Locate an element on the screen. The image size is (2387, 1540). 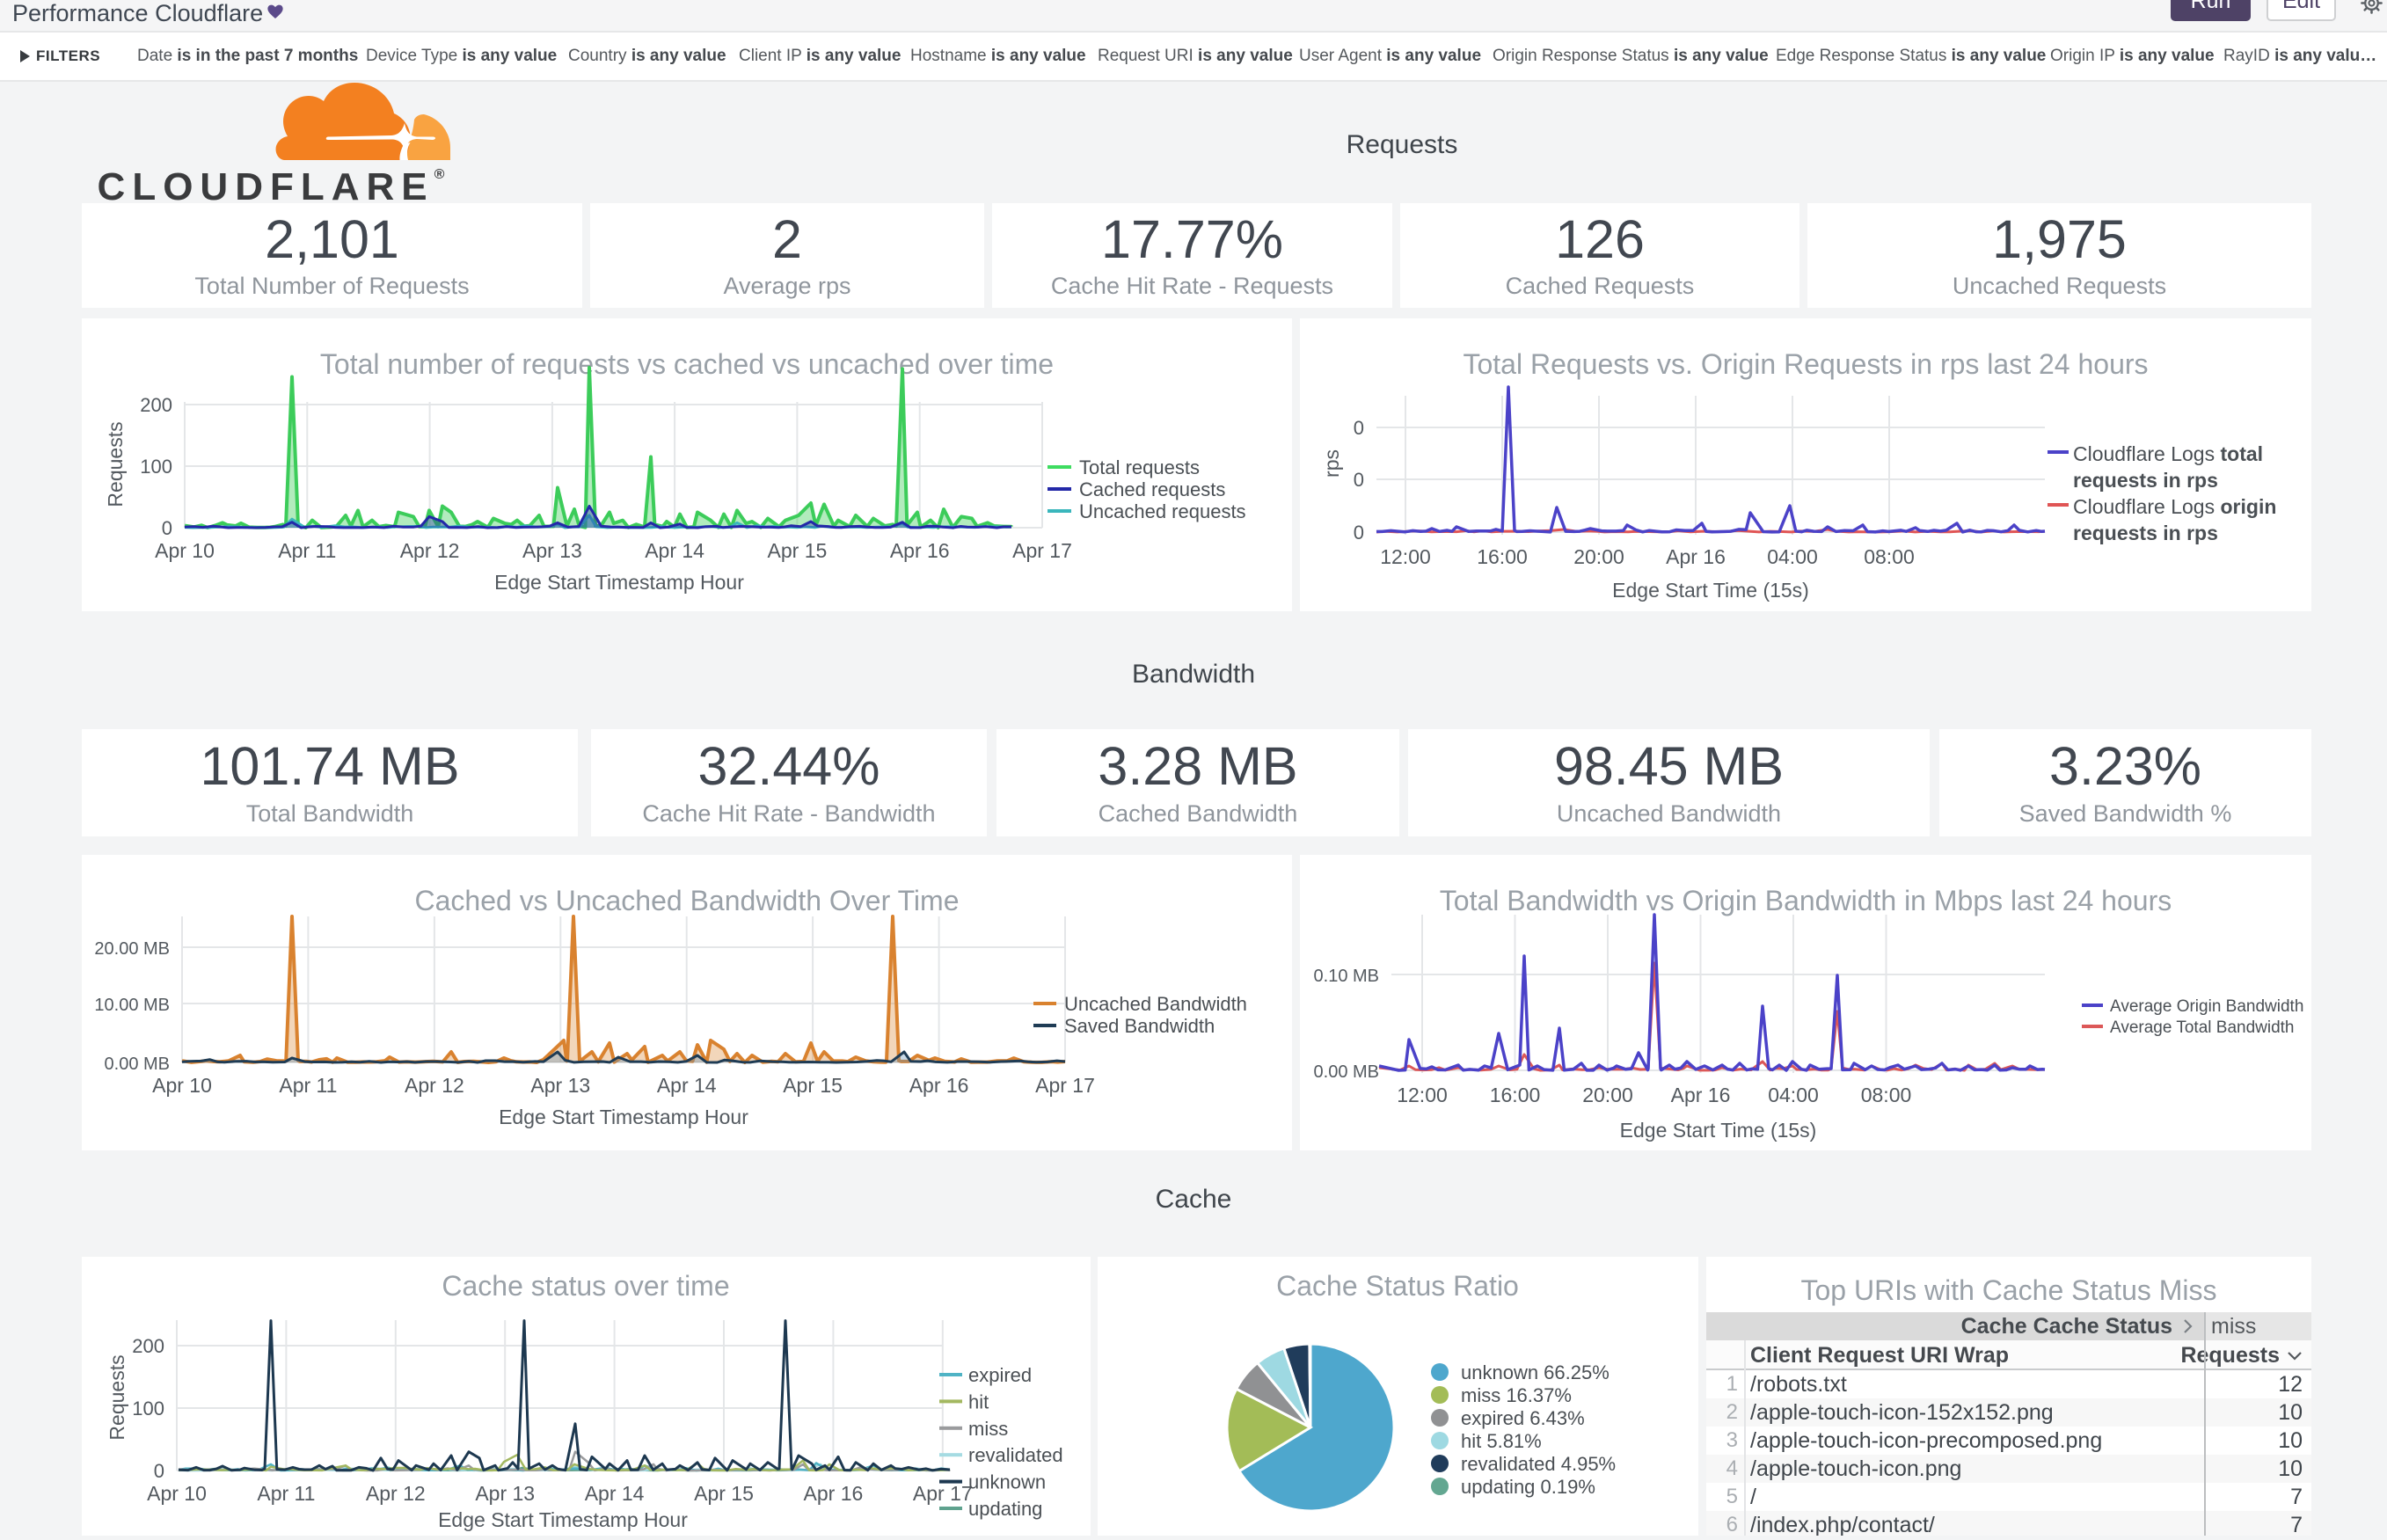
svg-text: updating is located at coordinates (1005, 1509).